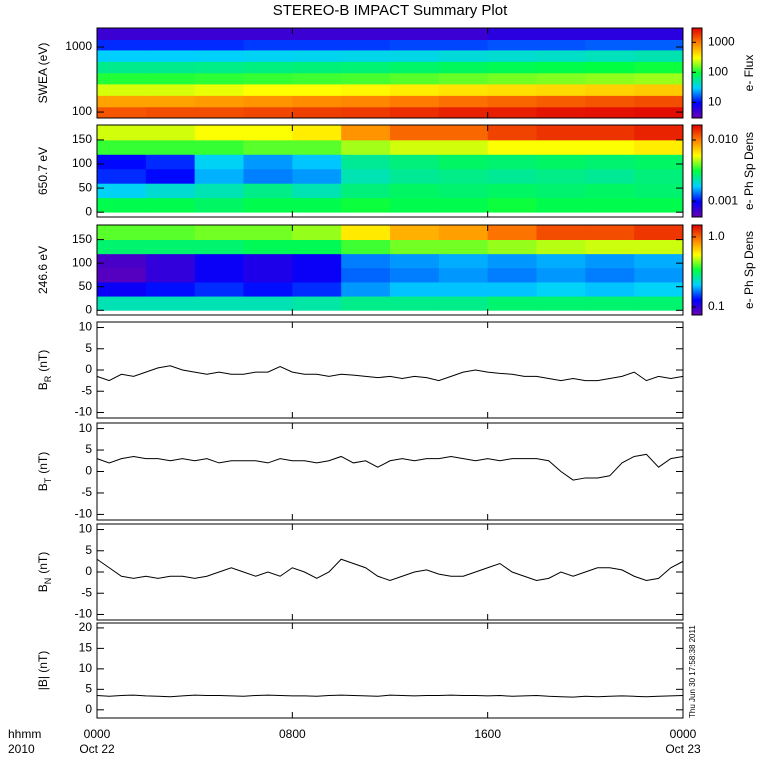 This screenshot has width=780, height=780. I want to click on y-tick-label: 20, so click(86, 627).